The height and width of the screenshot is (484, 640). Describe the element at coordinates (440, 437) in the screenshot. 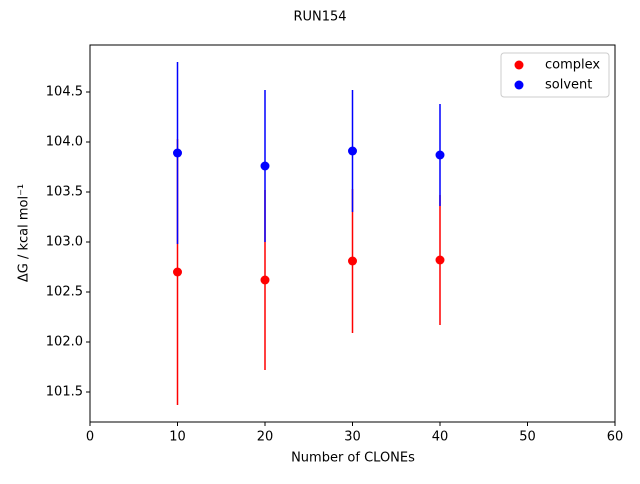

I see `x-tick-label: 40` at that location.